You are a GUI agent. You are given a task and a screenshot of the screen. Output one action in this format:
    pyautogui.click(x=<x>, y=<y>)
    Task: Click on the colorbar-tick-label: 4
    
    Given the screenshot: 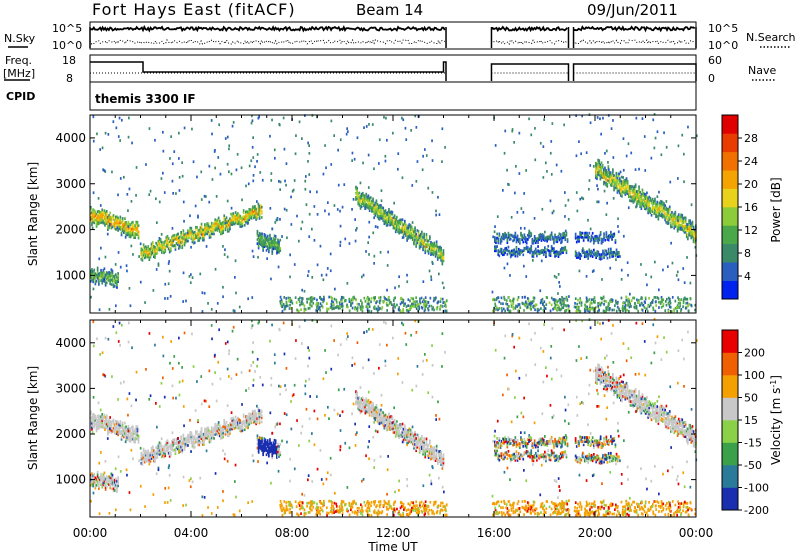 What is the action you would take?
    pyautogui.click(x=747, y=276)
    